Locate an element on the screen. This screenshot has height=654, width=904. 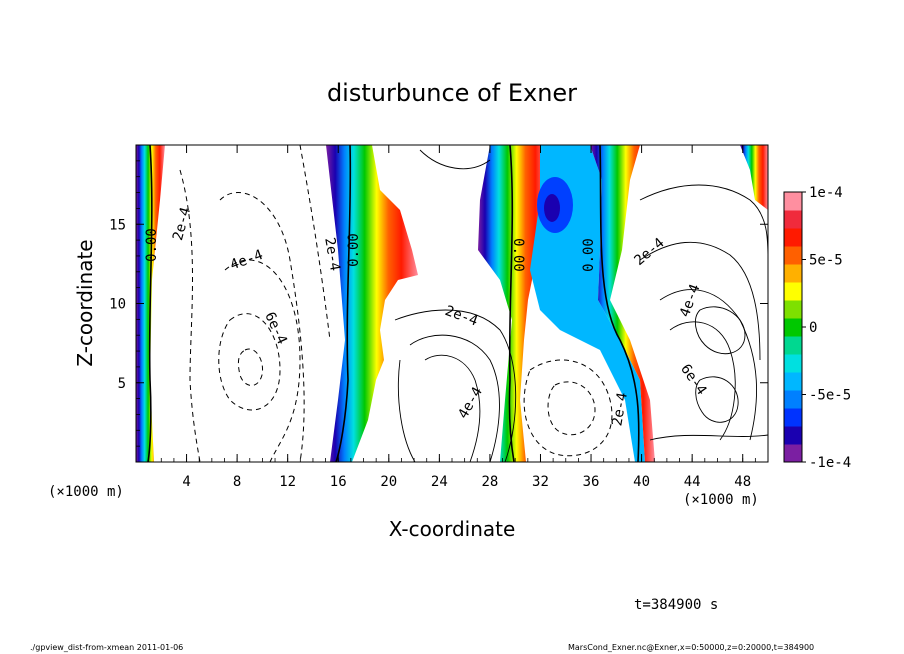
contour-label-2e4-b: 2e-4 is located at coordinates (332, 254).